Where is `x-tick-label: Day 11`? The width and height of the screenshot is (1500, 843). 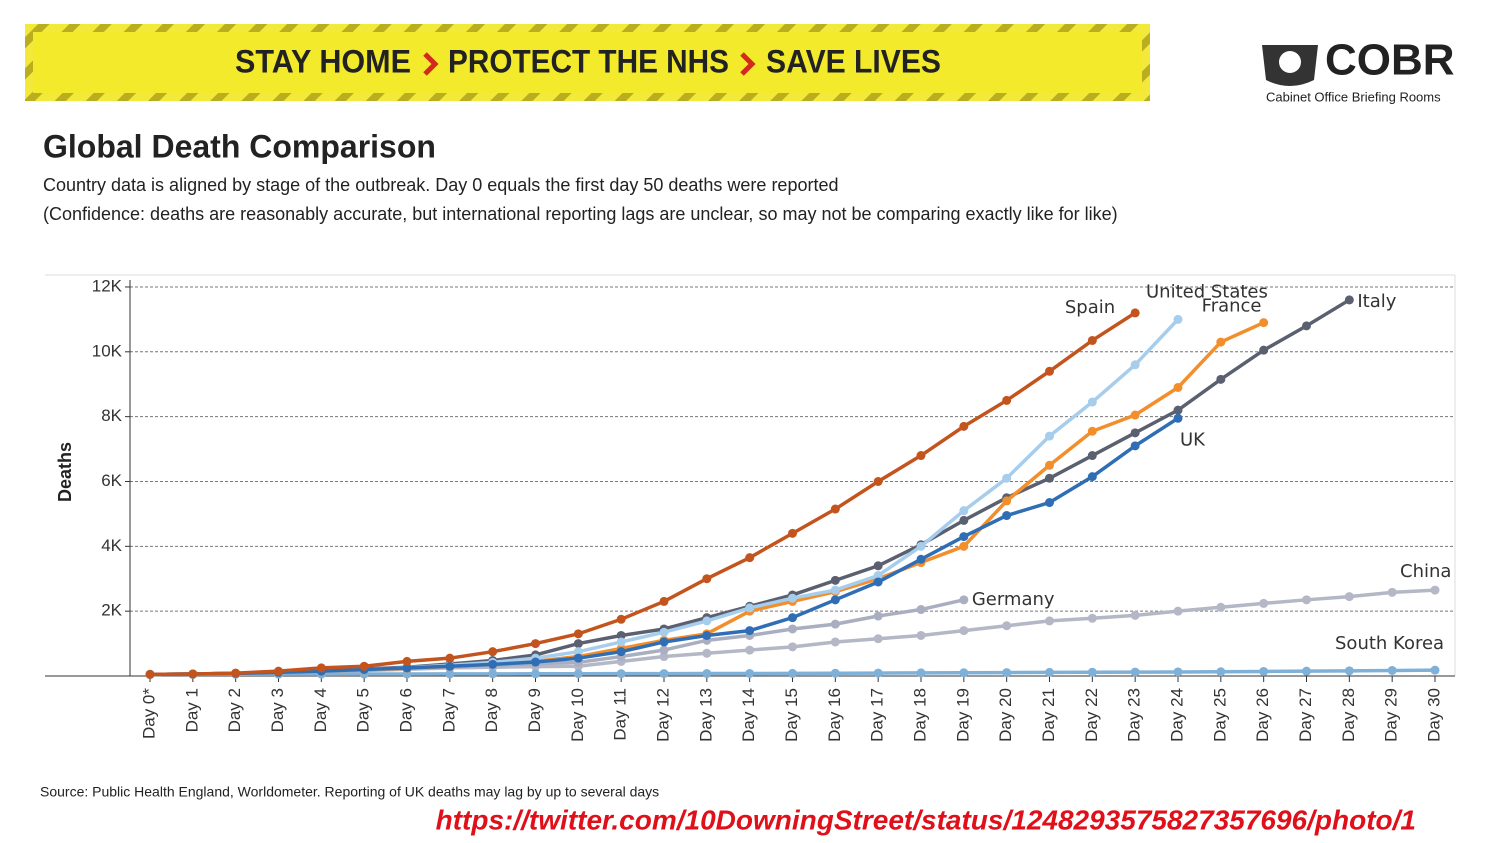
x-tick-label: Day 11 is located at coordinates (620, 714).